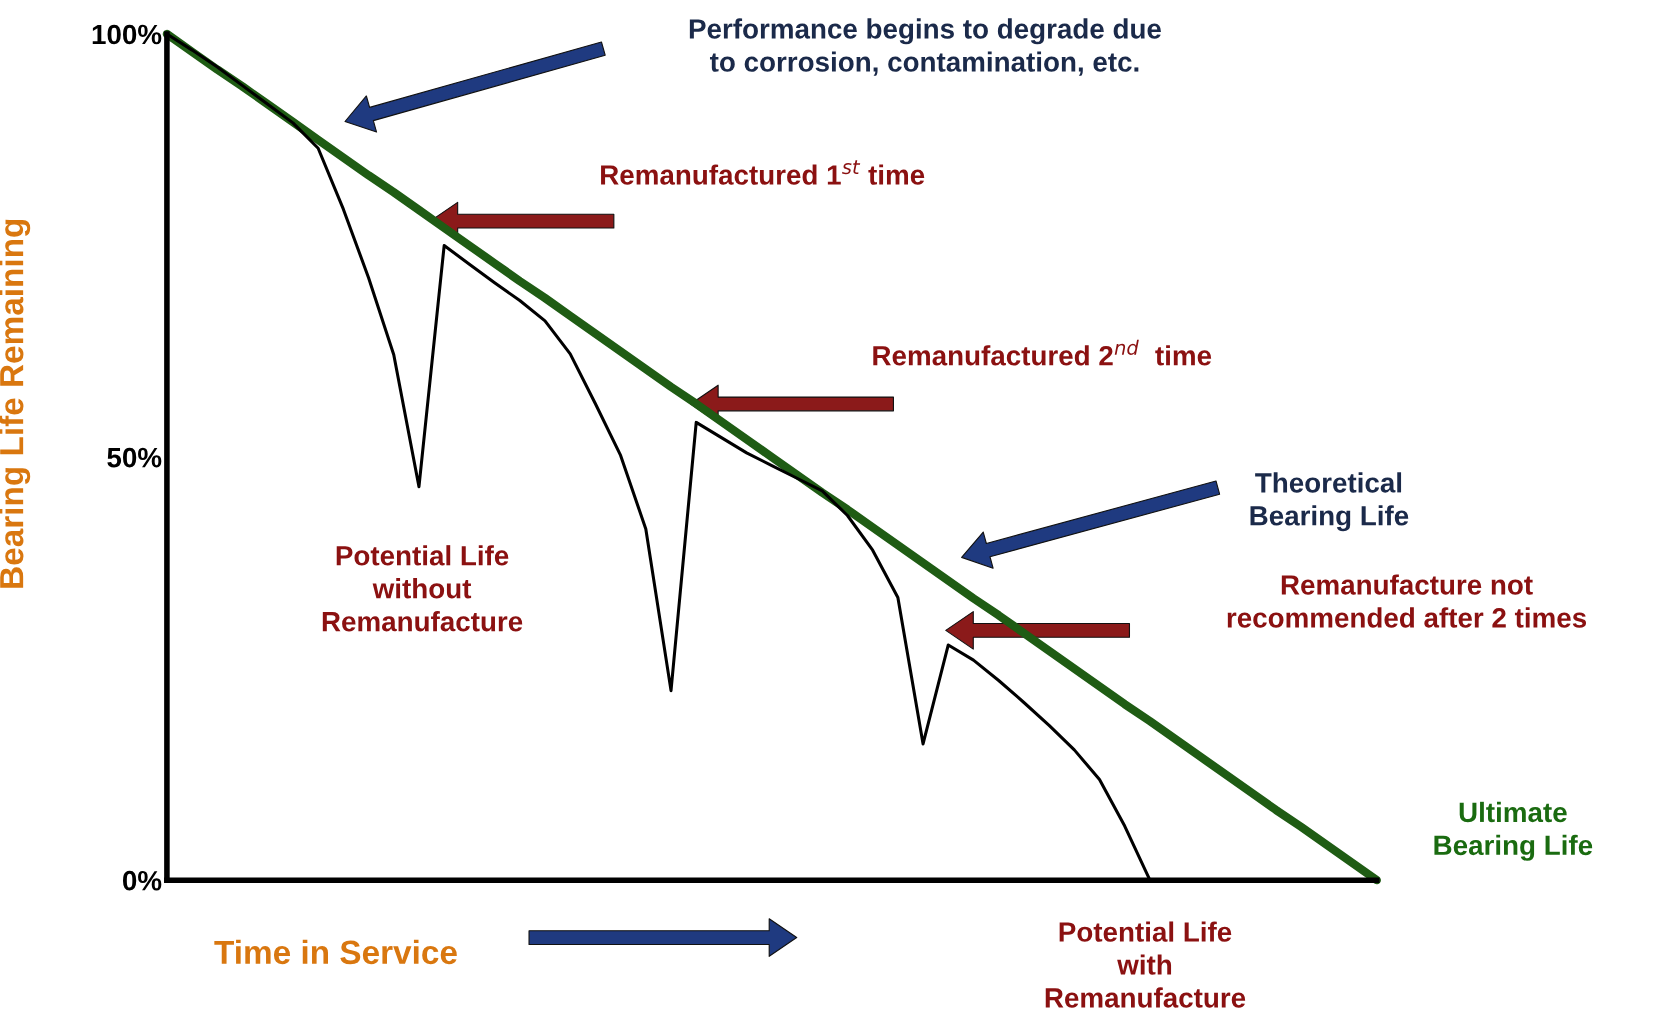 The height and width of the screenshot is (1029, 1667). Describe the element at coordinates (142, 880) in the screenshot. I see `y-tick-label: 0%` at that location.